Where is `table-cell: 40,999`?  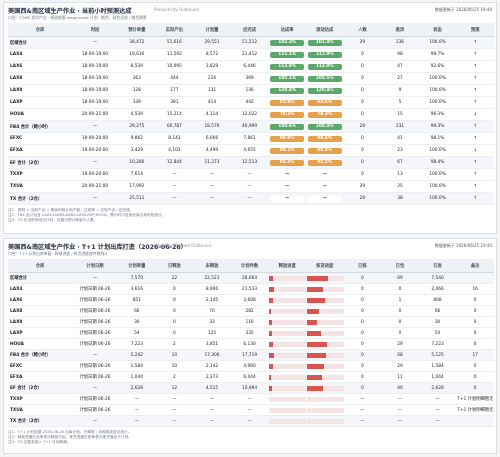 table-cell: 40,999 is located at coordinates (249, 126).